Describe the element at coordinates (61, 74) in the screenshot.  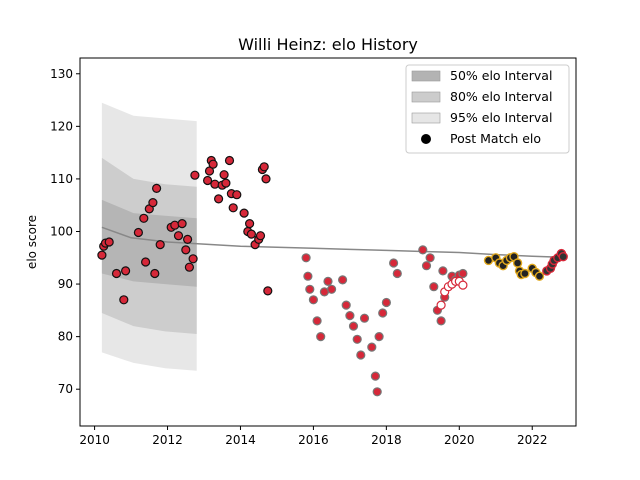
I see `y-tick-label: 130` at that location.